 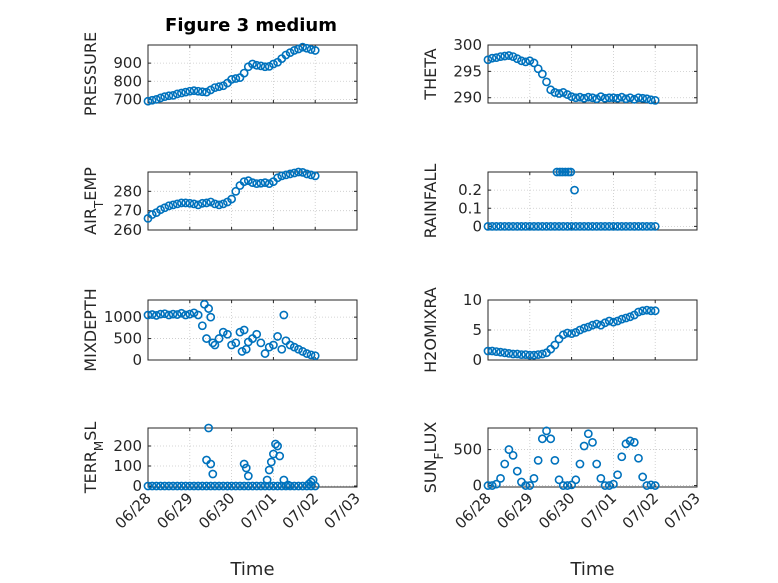 I want to click on x-tick-label: 07/03, so click(x=682, y=510).